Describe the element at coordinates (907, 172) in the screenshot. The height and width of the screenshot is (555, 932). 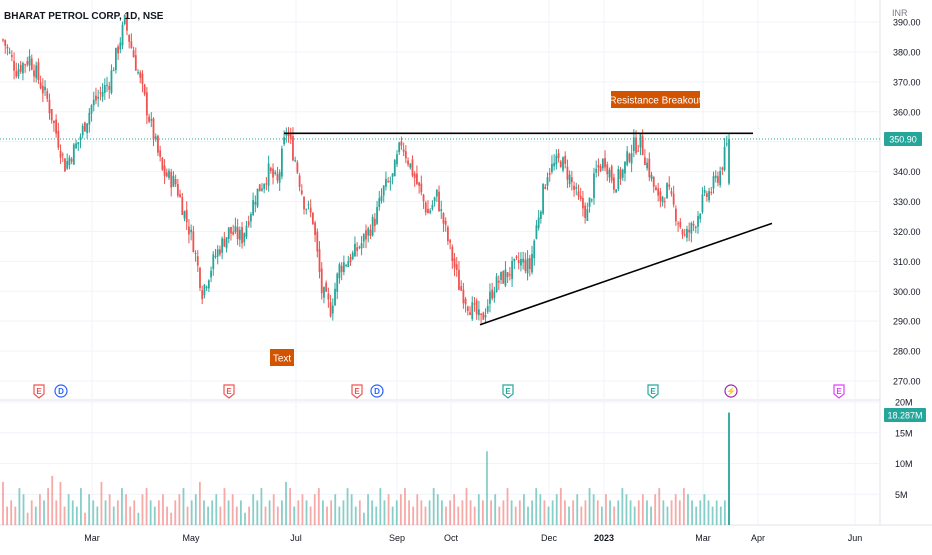
I see `price-tick-label: 340.00` at that location.